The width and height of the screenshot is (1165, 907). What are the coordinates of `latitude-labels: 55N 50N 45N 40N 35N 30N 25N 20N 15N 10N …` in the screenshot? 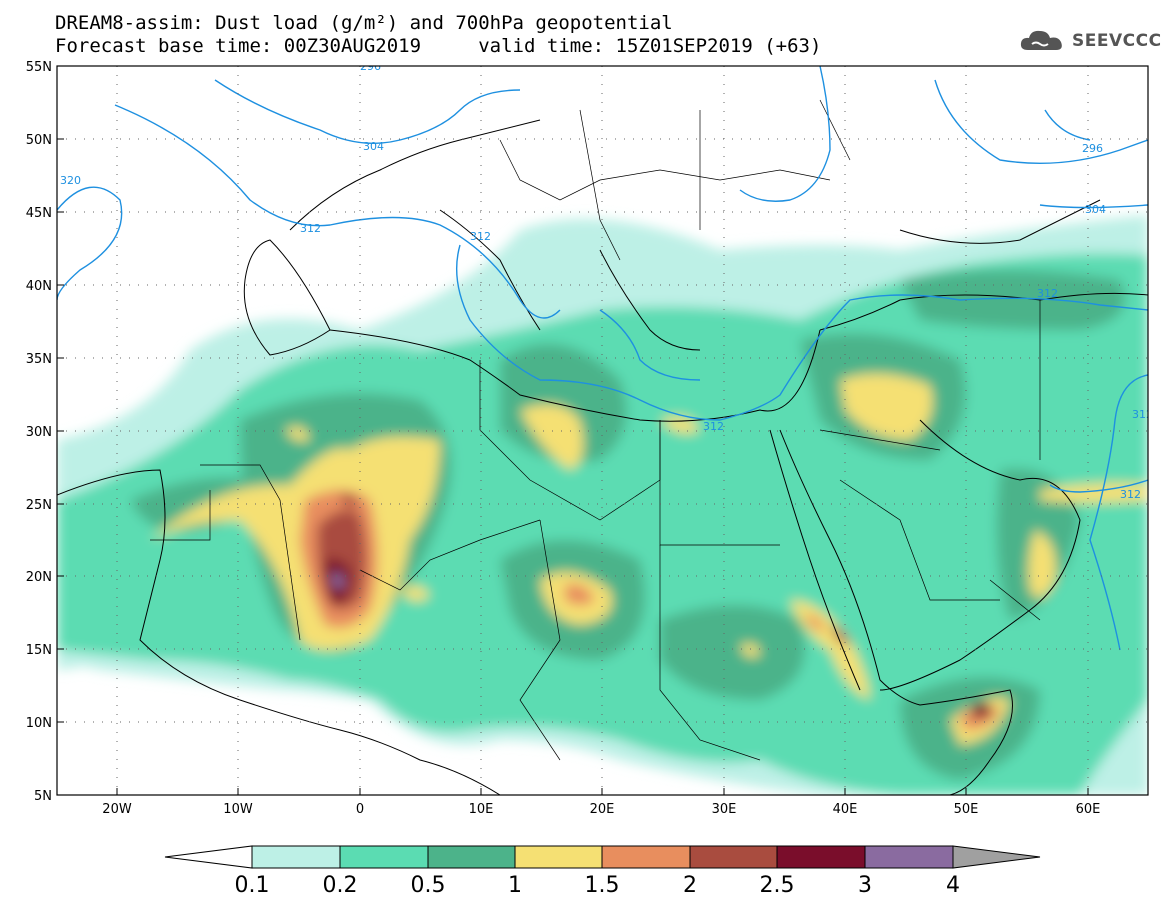 It's located at (39, 432).